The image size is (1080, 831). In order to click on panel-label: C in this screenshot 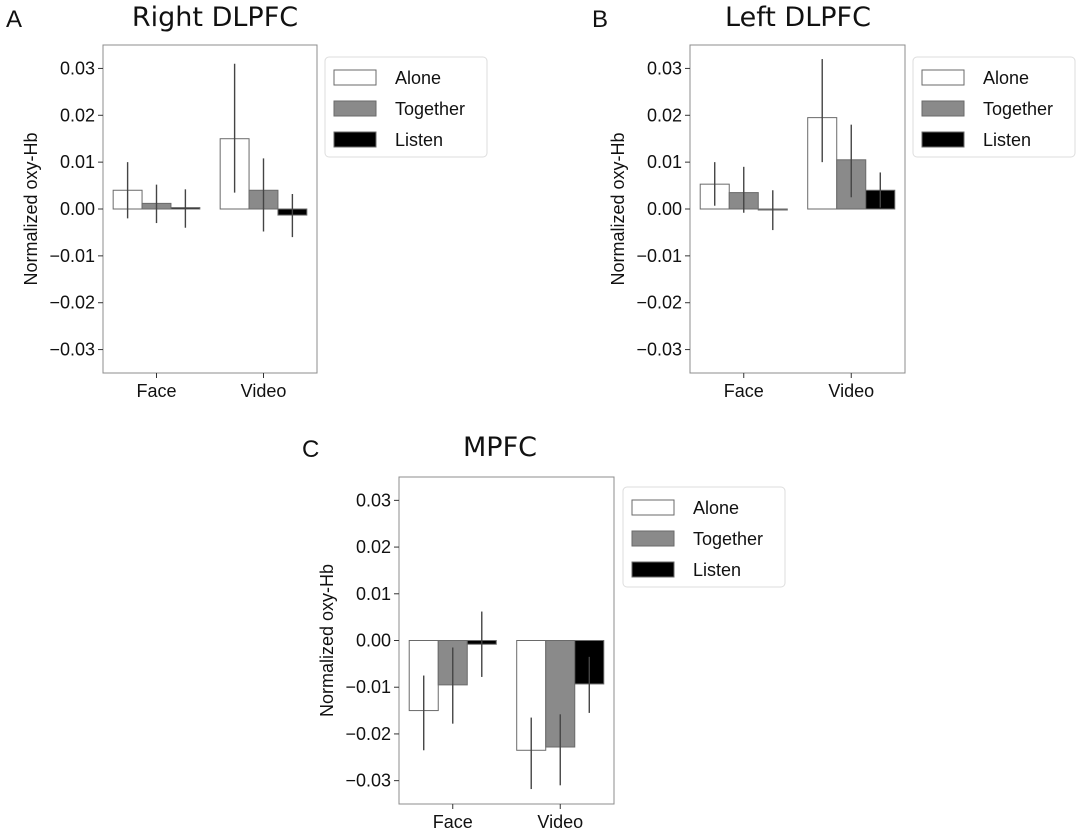, I will do `click(311, 449)`.